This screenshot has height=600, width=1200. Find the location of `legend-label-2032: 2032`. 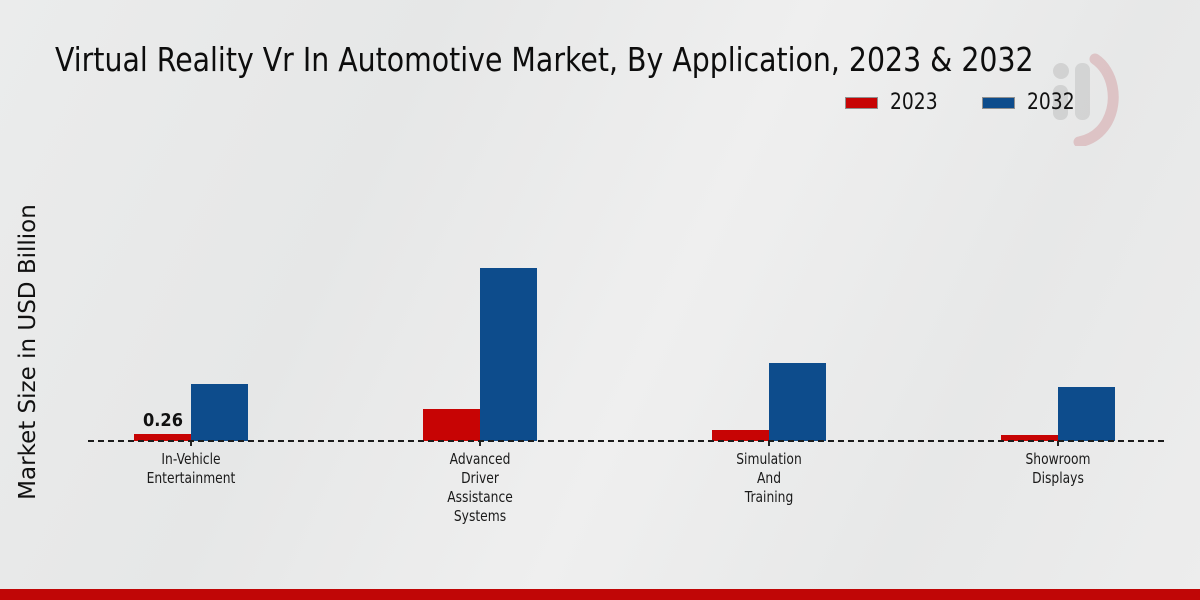

legend-label-2032: 2032 is located at coordinates (1051, 102).